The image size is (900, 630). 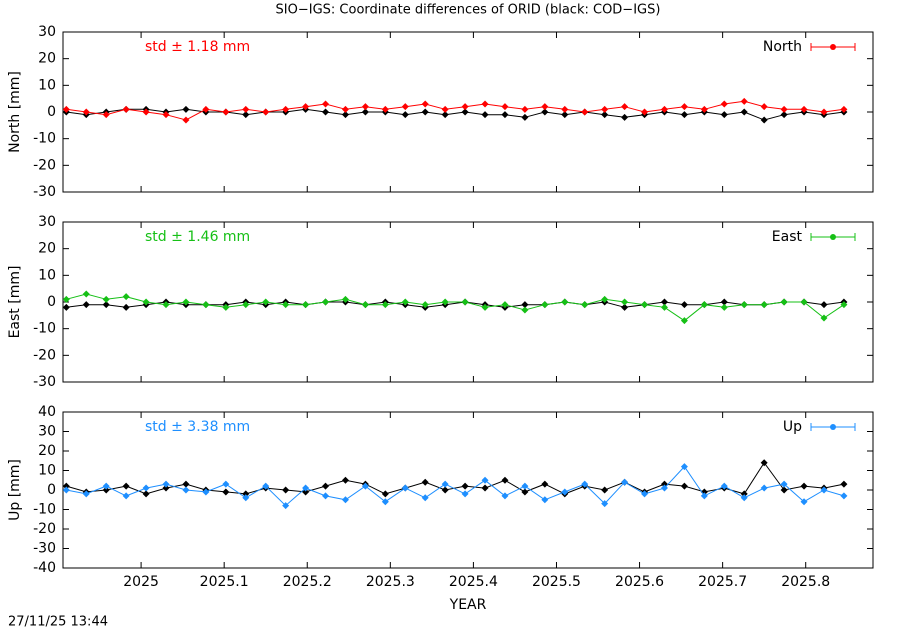 I want to click on y-tick-label: 10, so click(x=47, y=85).